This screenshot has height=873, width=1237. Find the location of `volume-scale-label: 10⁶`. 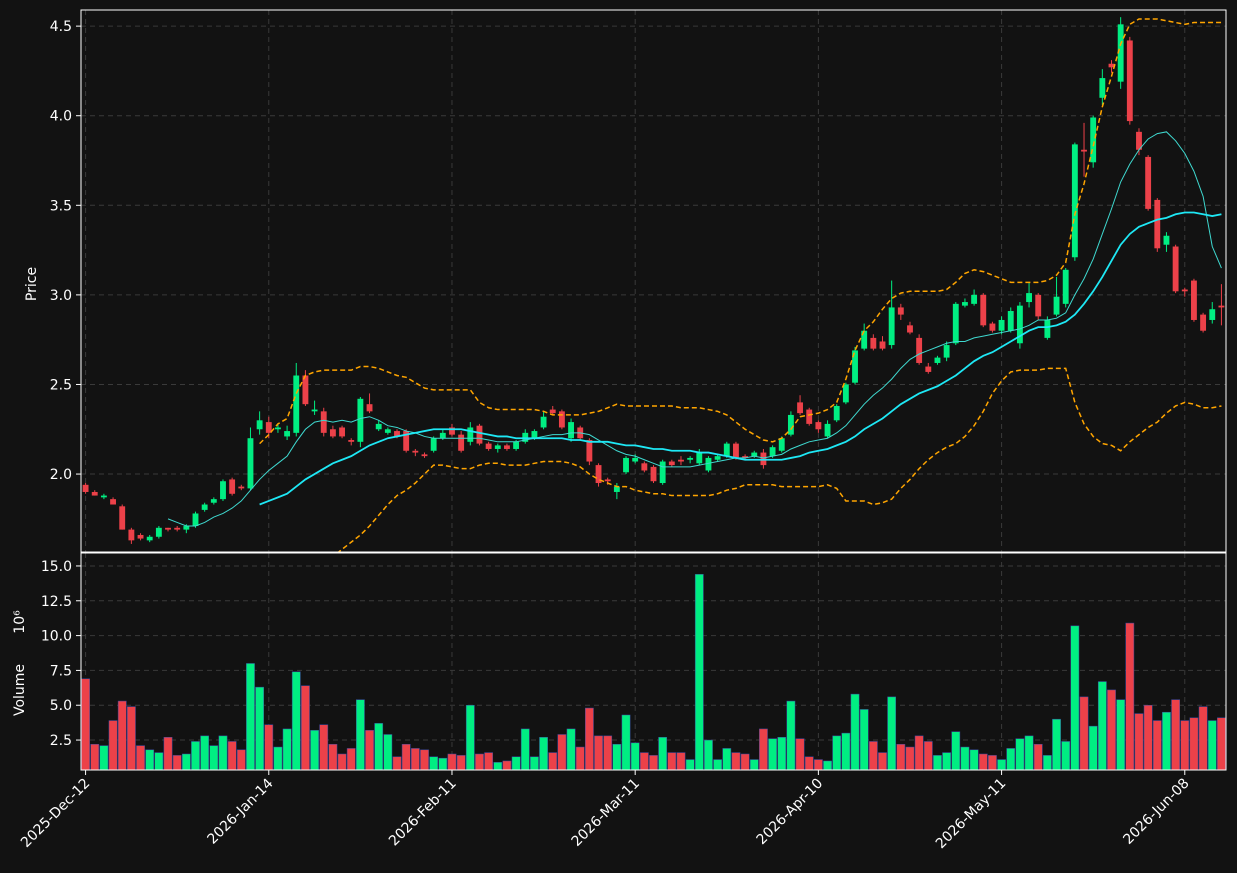

volume-scale-label: 10⁶ is located at coordinates (20, 622).